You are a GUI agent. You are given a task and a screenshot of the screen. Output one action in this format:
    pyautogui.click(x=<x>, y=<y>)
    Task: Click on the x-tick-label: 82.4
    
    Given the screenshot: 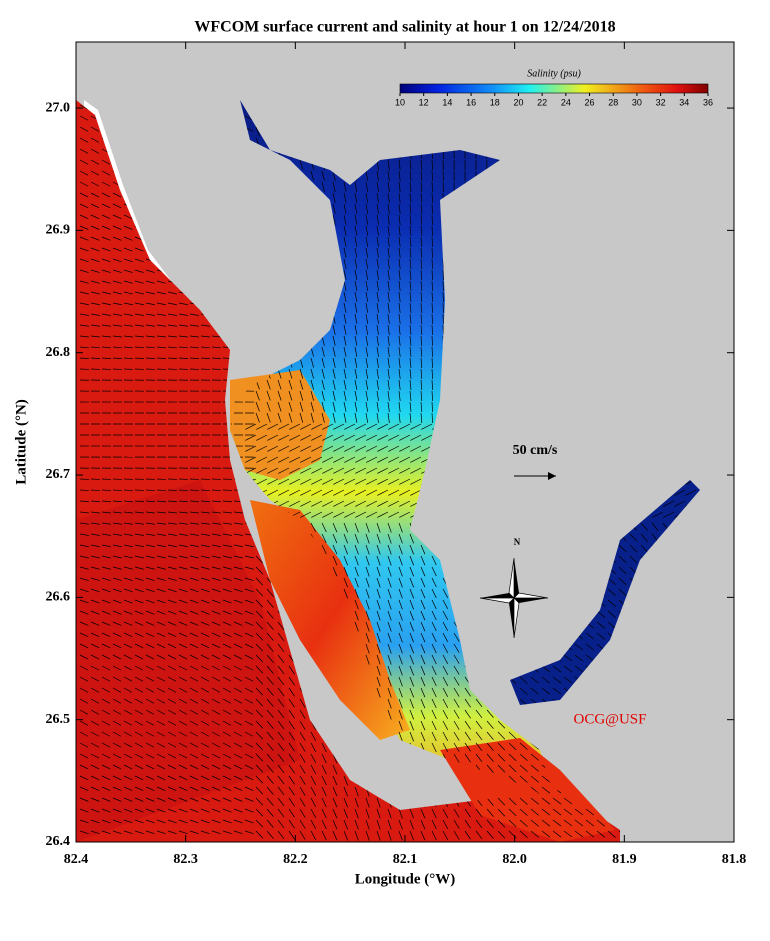 What is the action you would take?
    pyautogui.click(x=76, y=859)
    